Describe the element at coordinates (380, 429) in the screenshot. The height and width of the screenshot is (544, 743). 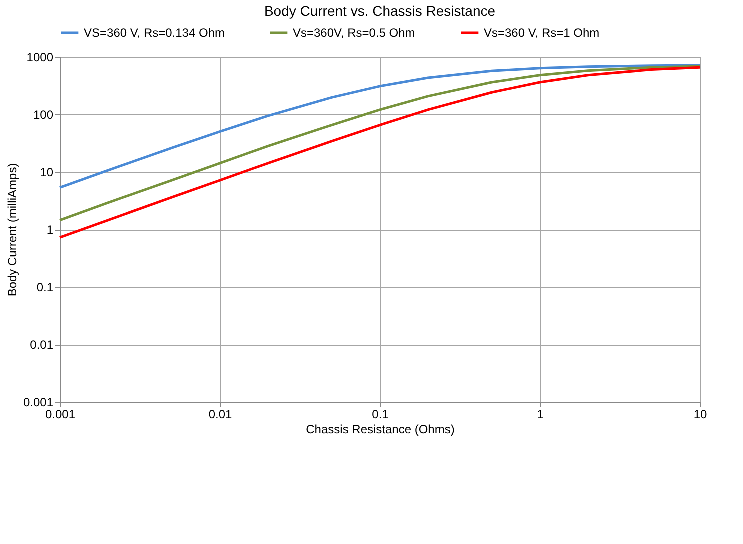
I see `x-axis-title: Chassis Resistance (Ohms)` at that location.